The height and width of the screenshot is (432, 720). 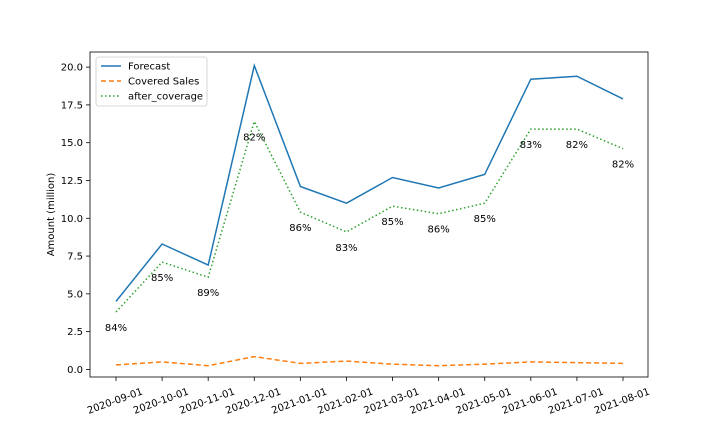 I want to click on legend: Forecast Covered Sales after_coverage, so click(x=151, y=81).